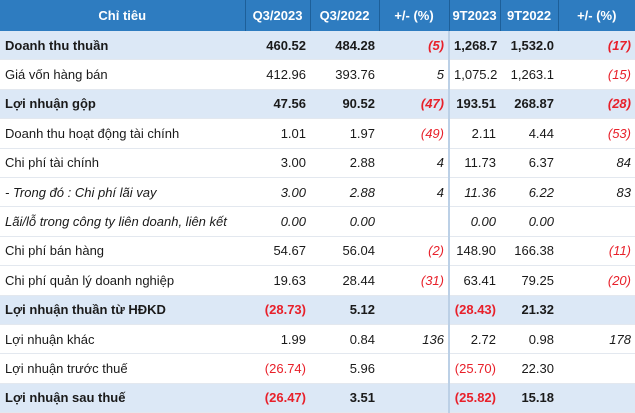 The height and width of the screenshot is (413, 635). What do you see at coordinates (529, 251) in the screenshot?
I see `cell-9t2022: 166.38` at bounding box center [529, 251].